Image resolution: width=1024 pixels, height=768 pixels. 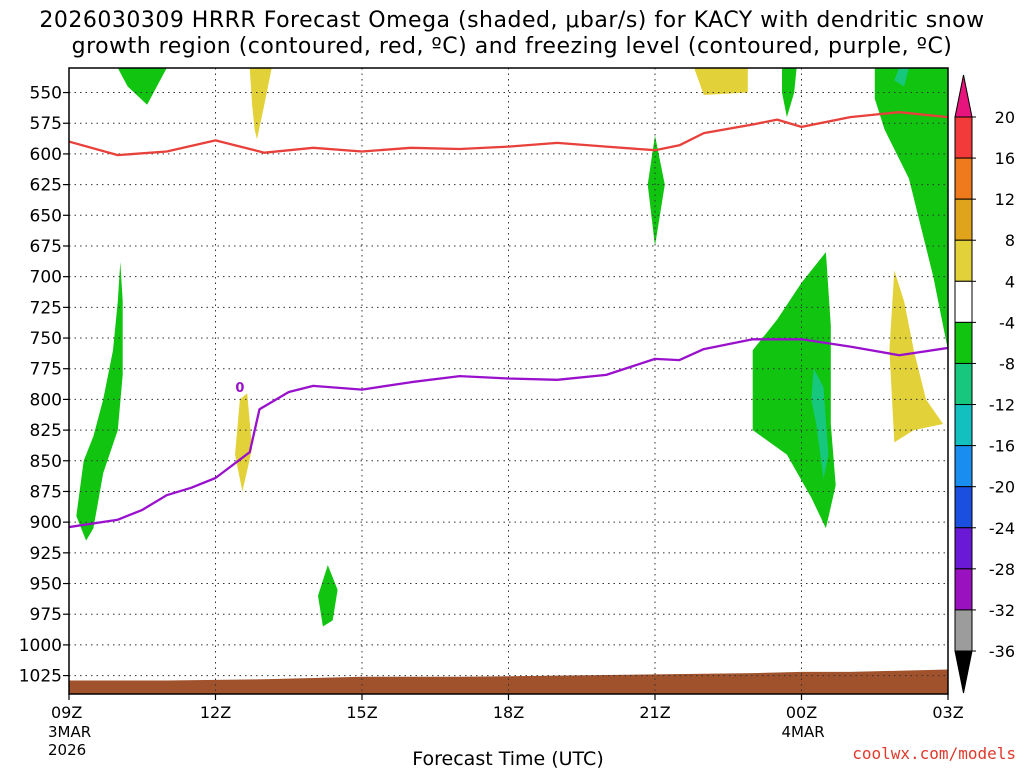 I want to click on omega-pos-upper-right, so click(x=721, y=81).